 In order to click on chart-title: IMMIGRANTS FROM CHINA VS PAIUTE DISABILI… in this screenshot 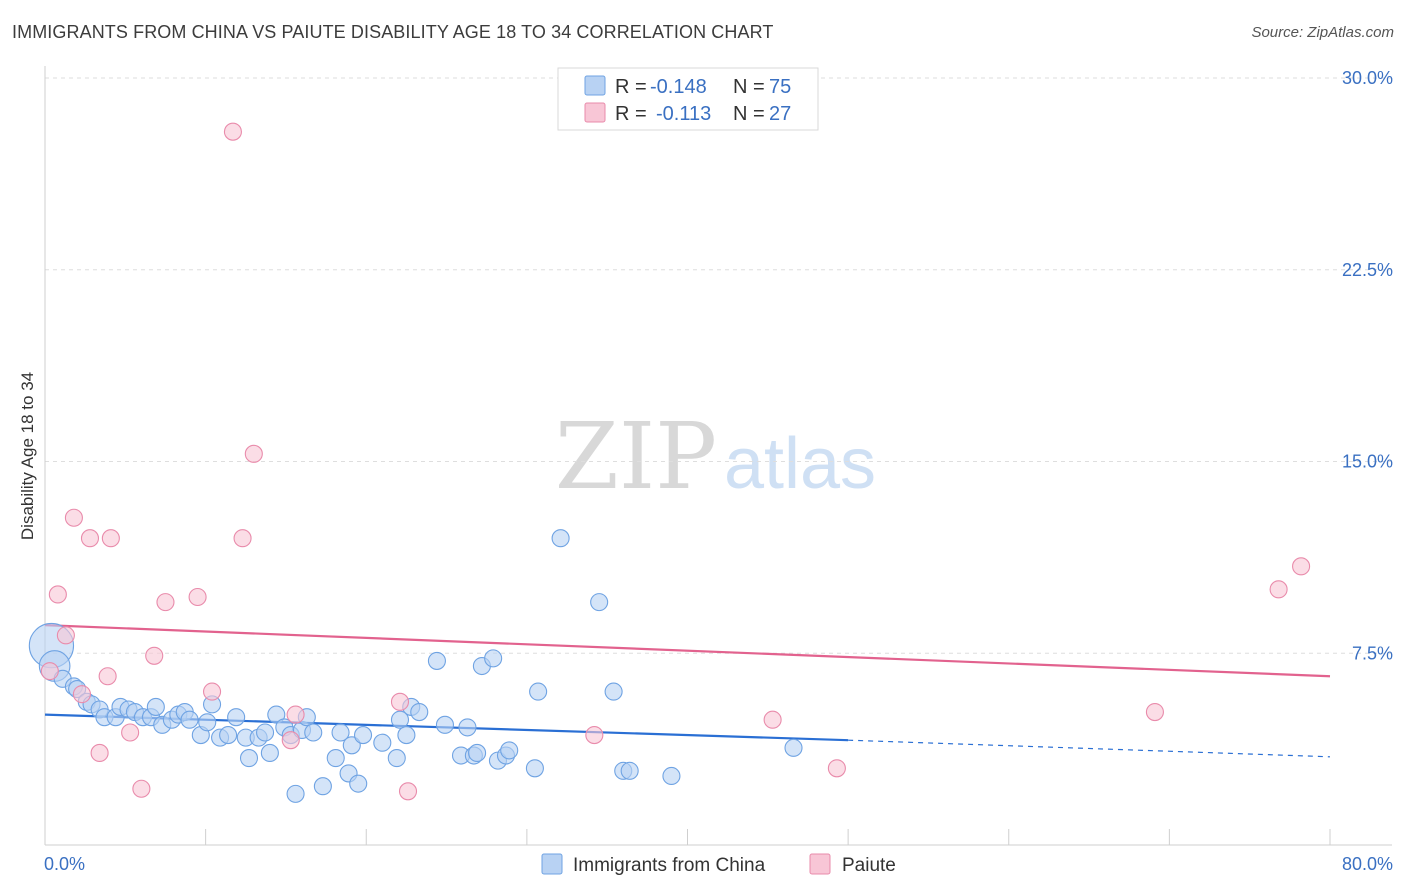, I will do `click(393, 32)`.